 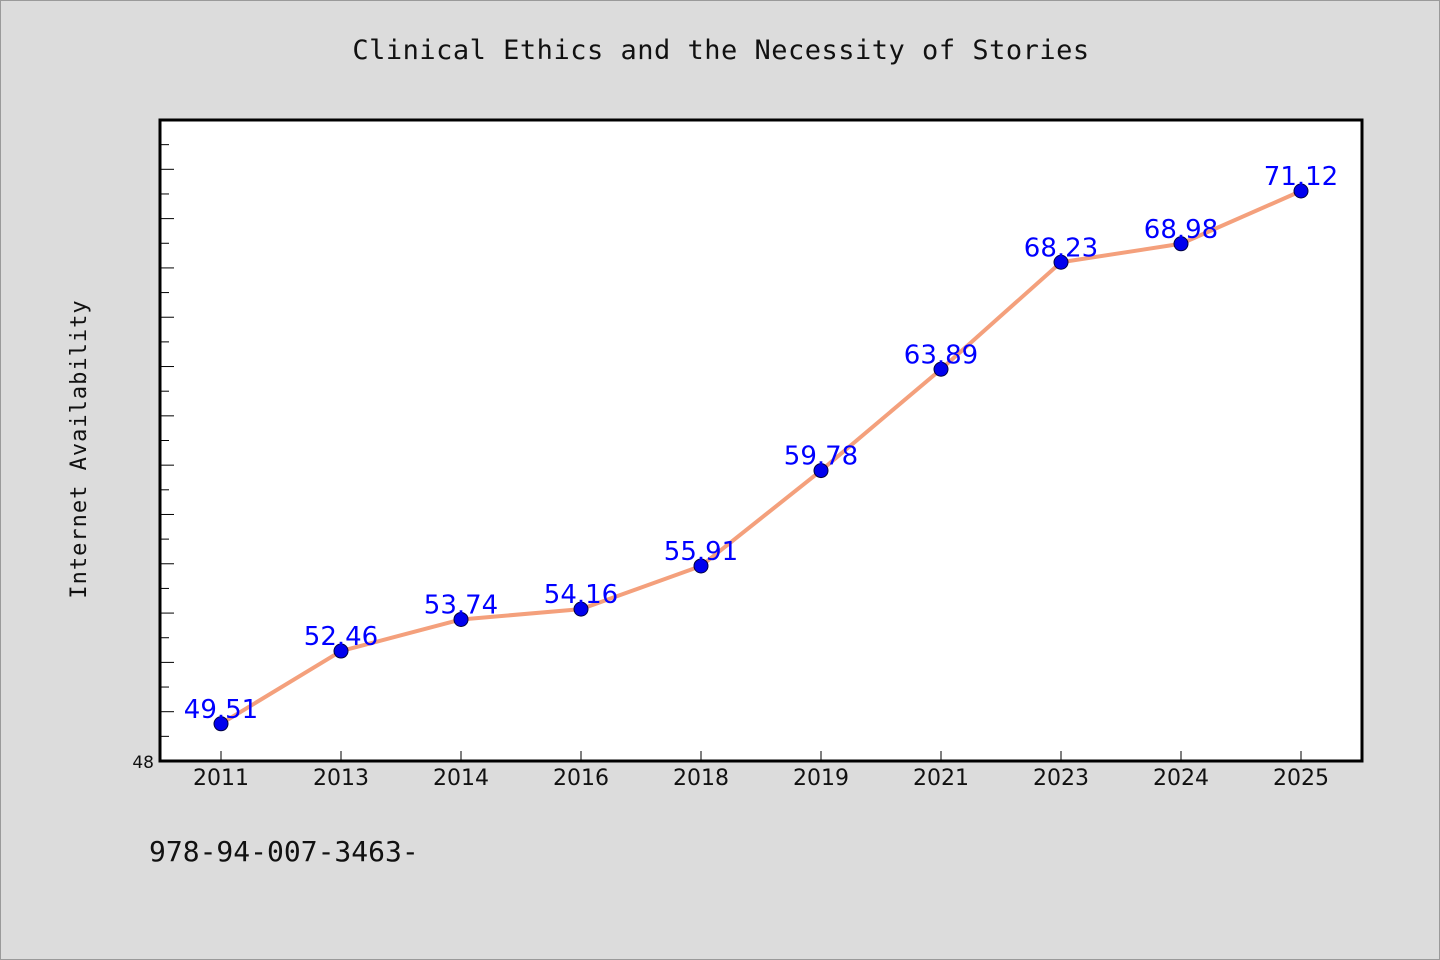 What do you see at coordinates (153, 446) in the screenshot?
I see `y-axis-ticks: 48` at bounding box center [153, 446].